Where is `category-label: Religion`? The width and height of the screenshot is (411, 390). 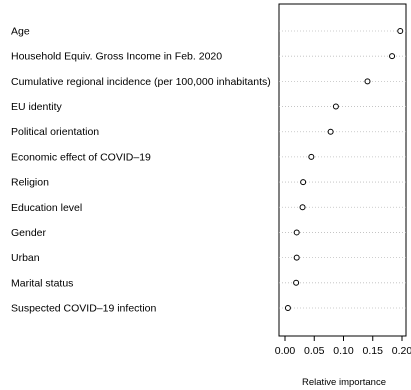
category-label: Religion is located at coordinates (30, 183).